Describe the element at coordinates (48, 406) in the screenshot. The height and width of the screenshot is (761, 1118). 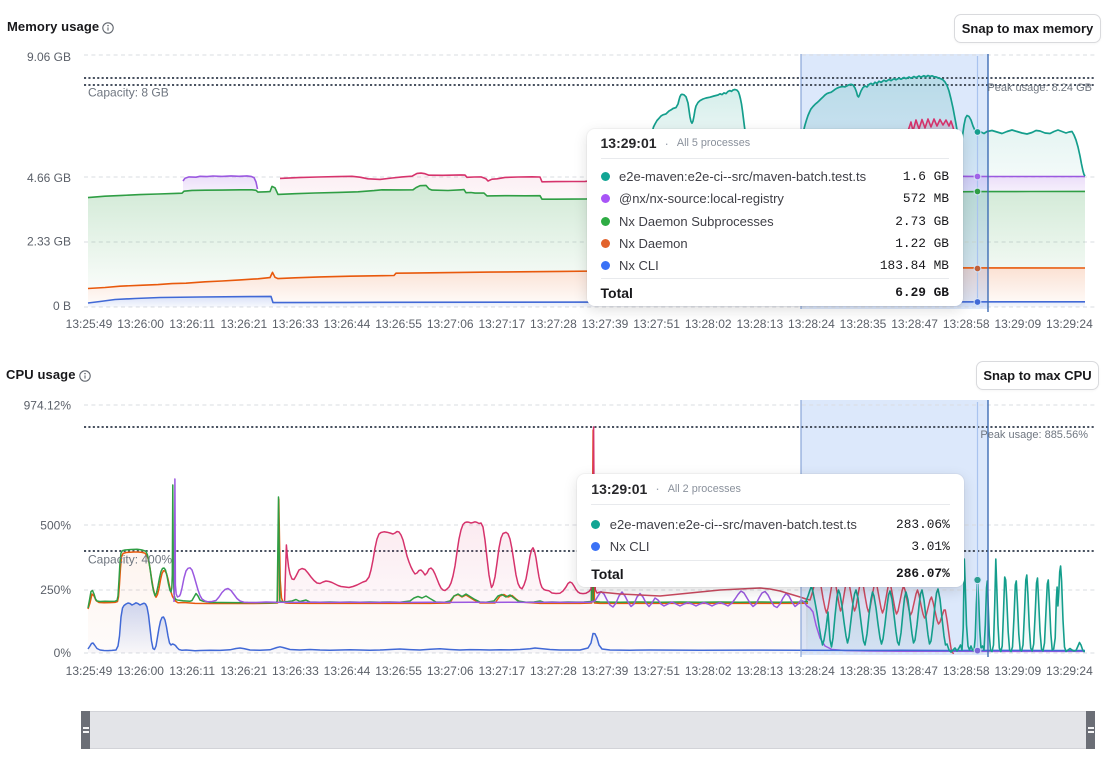
I see `svg-text: 974.12%` at that location.